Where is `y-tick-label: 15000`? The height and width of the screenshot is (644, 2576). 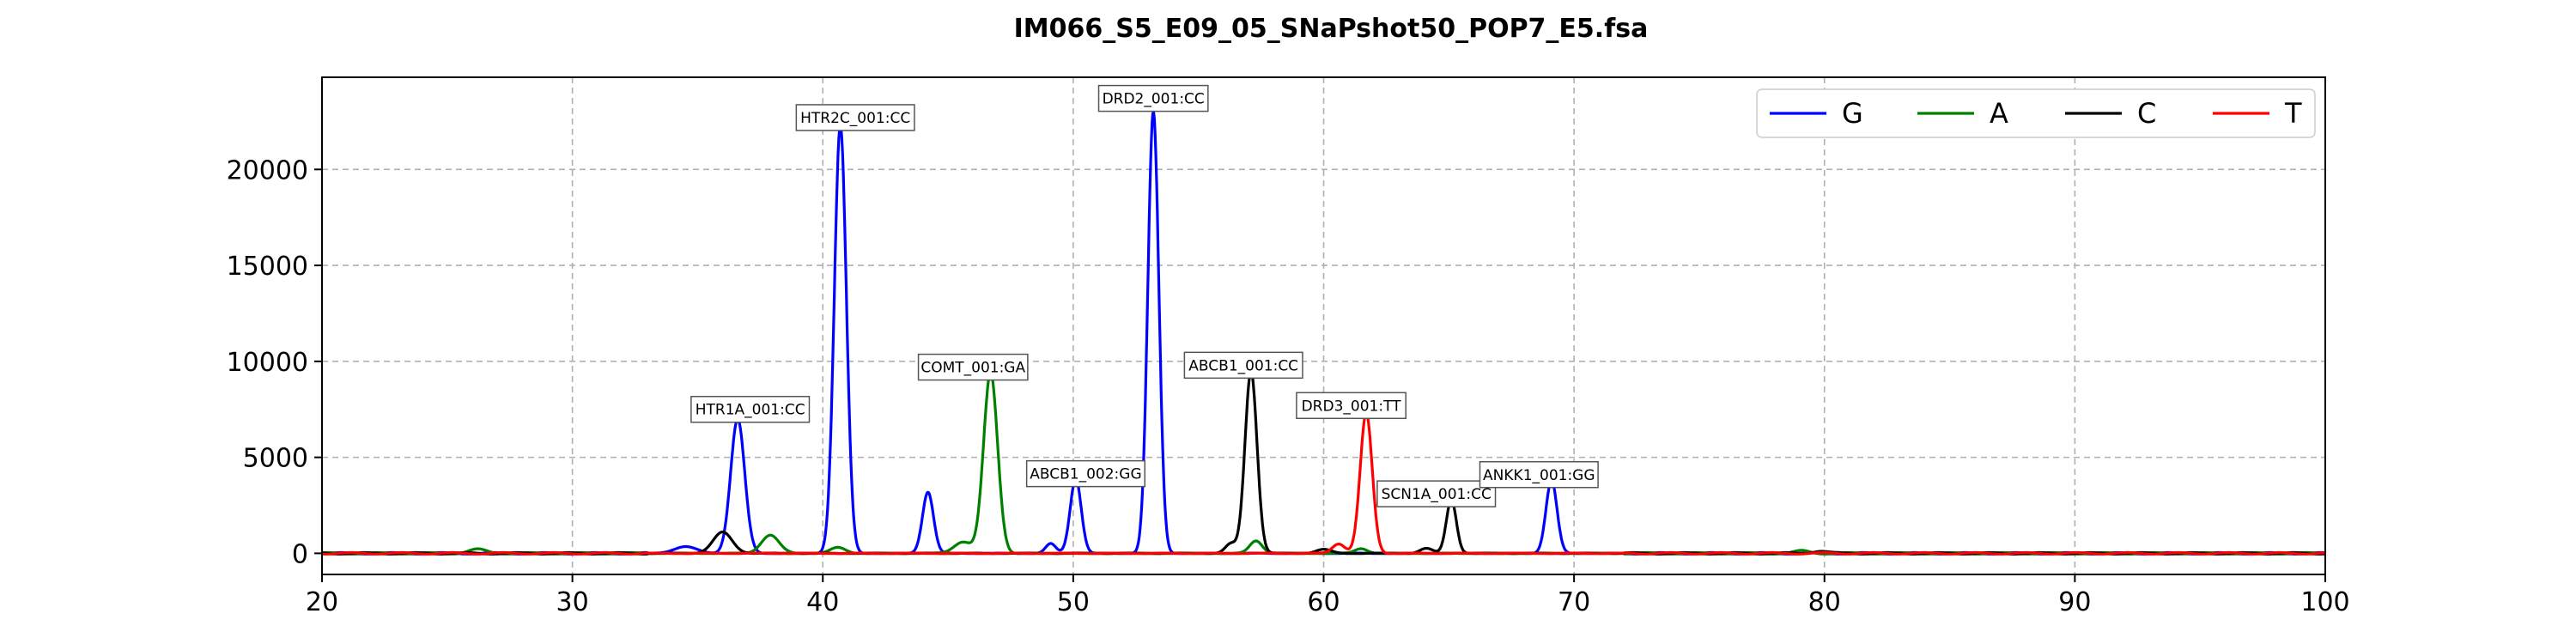 y-tick-label: 15000 is located at coordinates (268, 267).